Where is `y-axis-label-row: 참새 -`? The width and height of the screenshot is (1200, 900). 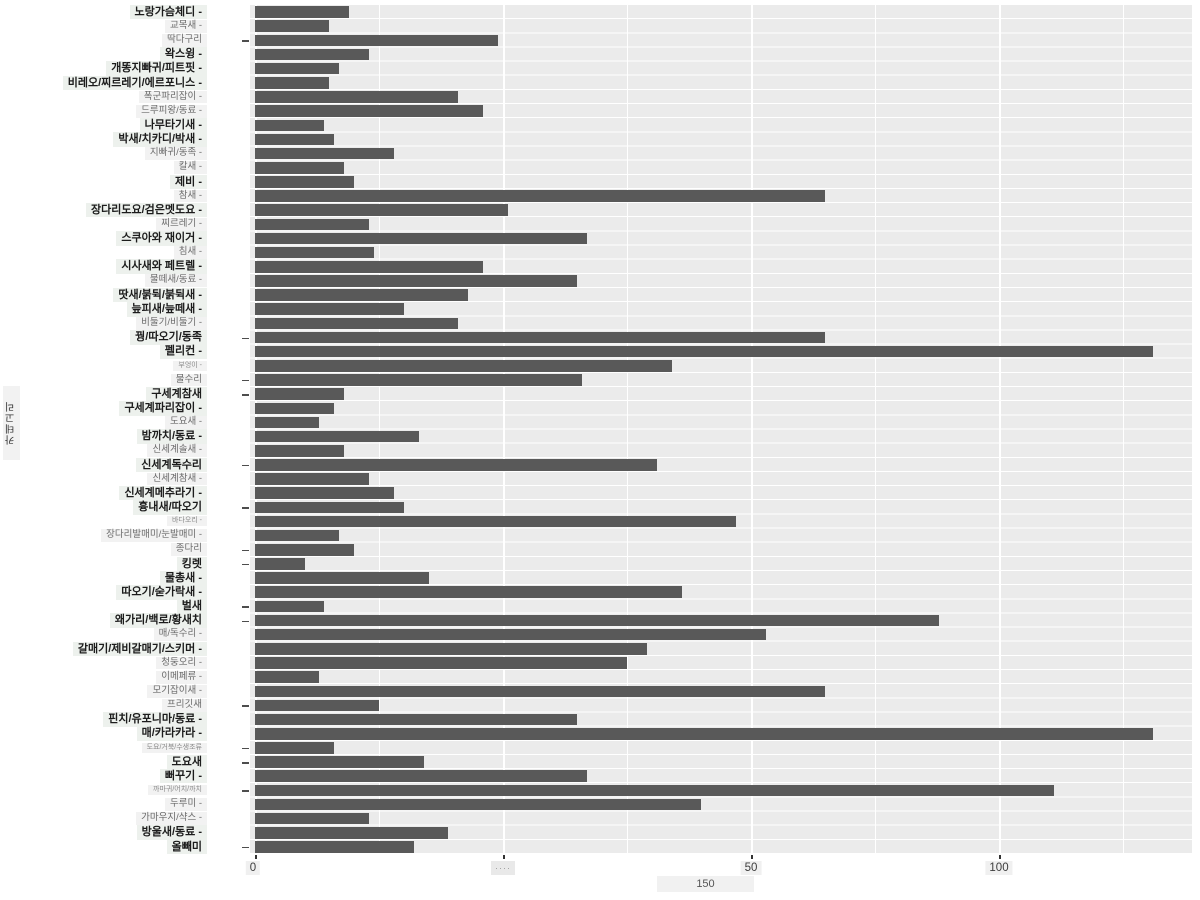
y-axis-label-row: 참새 - is located at coordinates (125, 196).